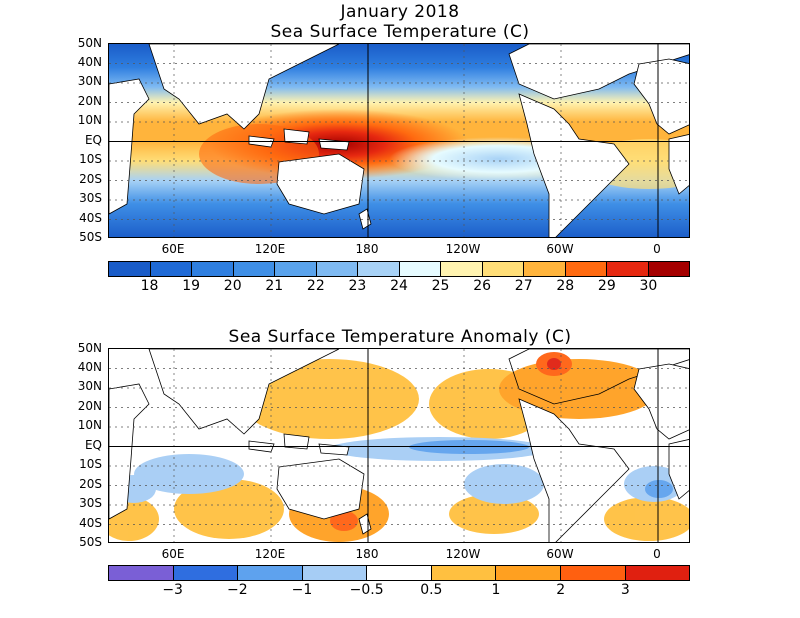 Image resolution: width=800 pixels, height=618 pixels. What do you see at coordinates (367, 249) in the screenshot?
I see `sst-lon-label: 180` at bounding box center [367, 249].